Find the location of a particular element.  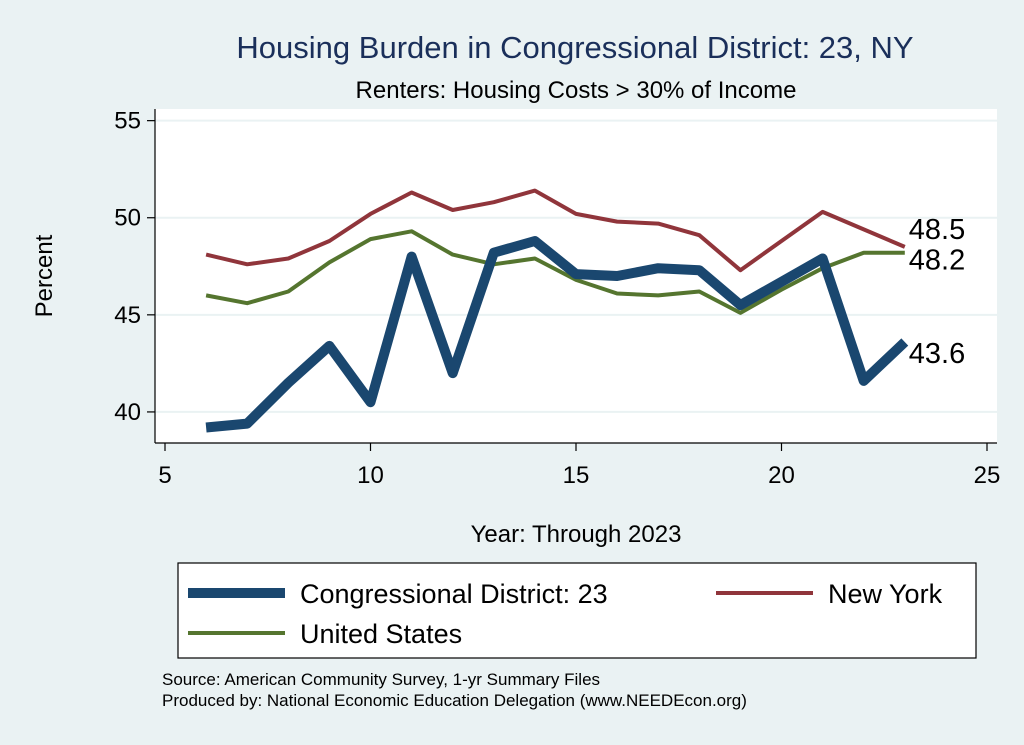

x-axis-ticks: 5 10 15 20 25 is located at coordinates (579, 466).